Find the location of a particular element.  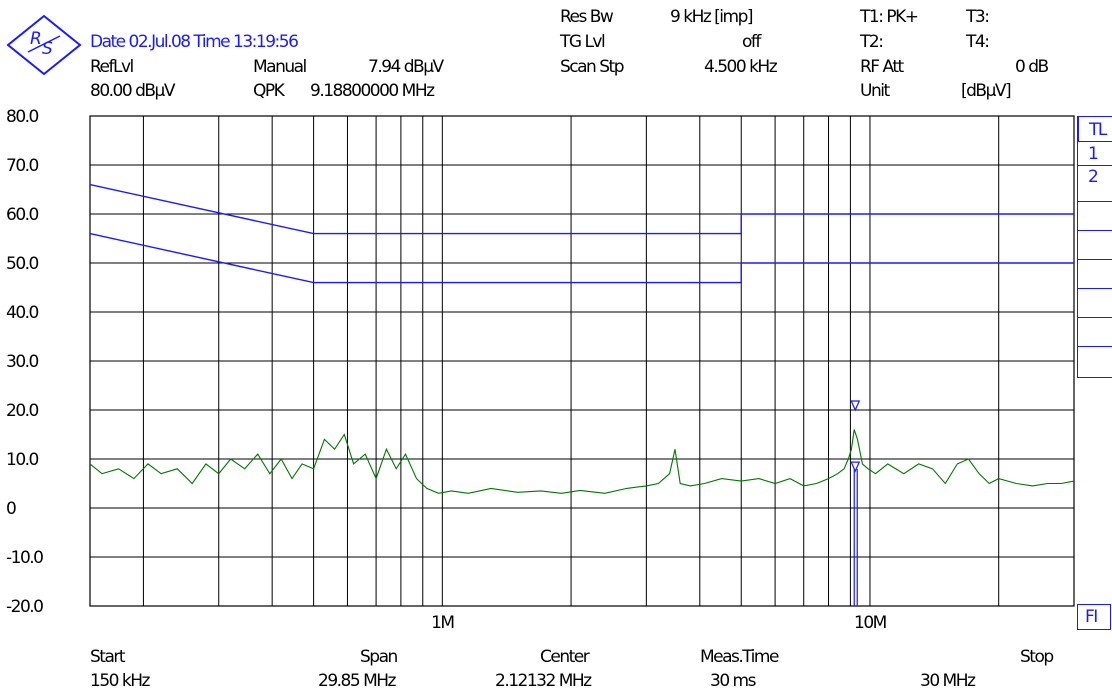

svg-text: R is located at coordinates (36, 39).